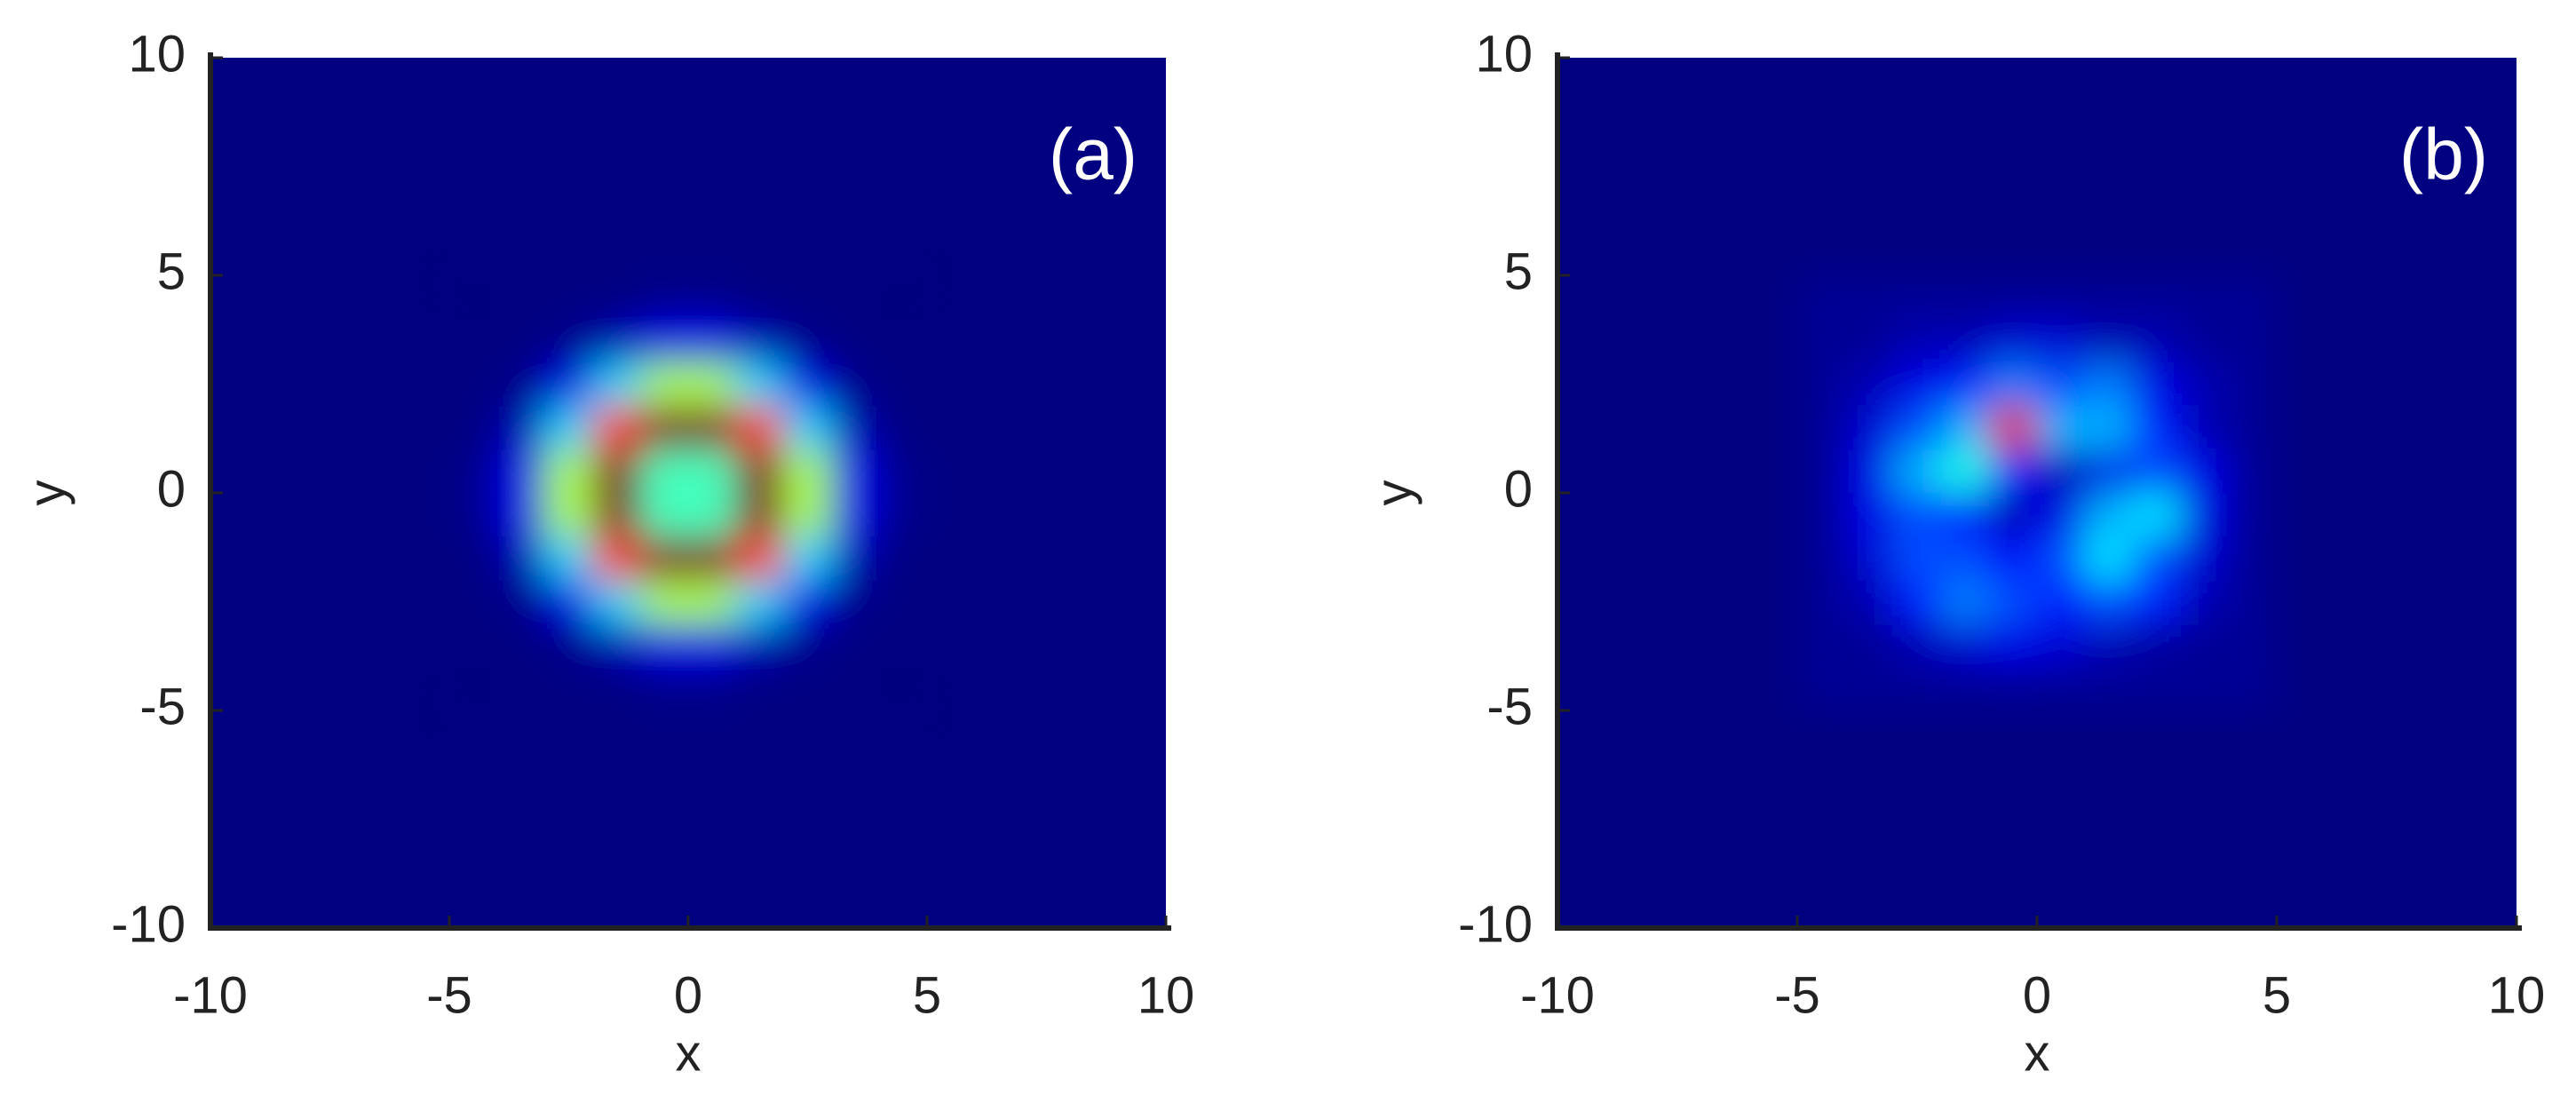 Image resolution: width=2576 pixels, height=1095 pixels. Describe the element at coordinates (2444, 155) in the screenshot. I see `panel-label: (b)` at that location.